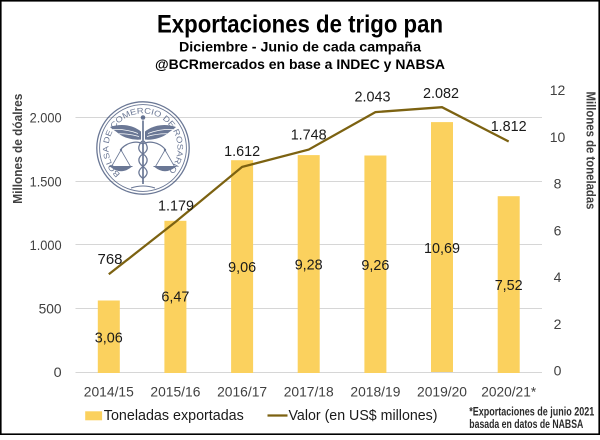 This screenshot has width=600, height=440. What do you see at coordinates (46, 181) in the screenshot?
I see `svg-text: 1.500` at bounding box center [46, 181].